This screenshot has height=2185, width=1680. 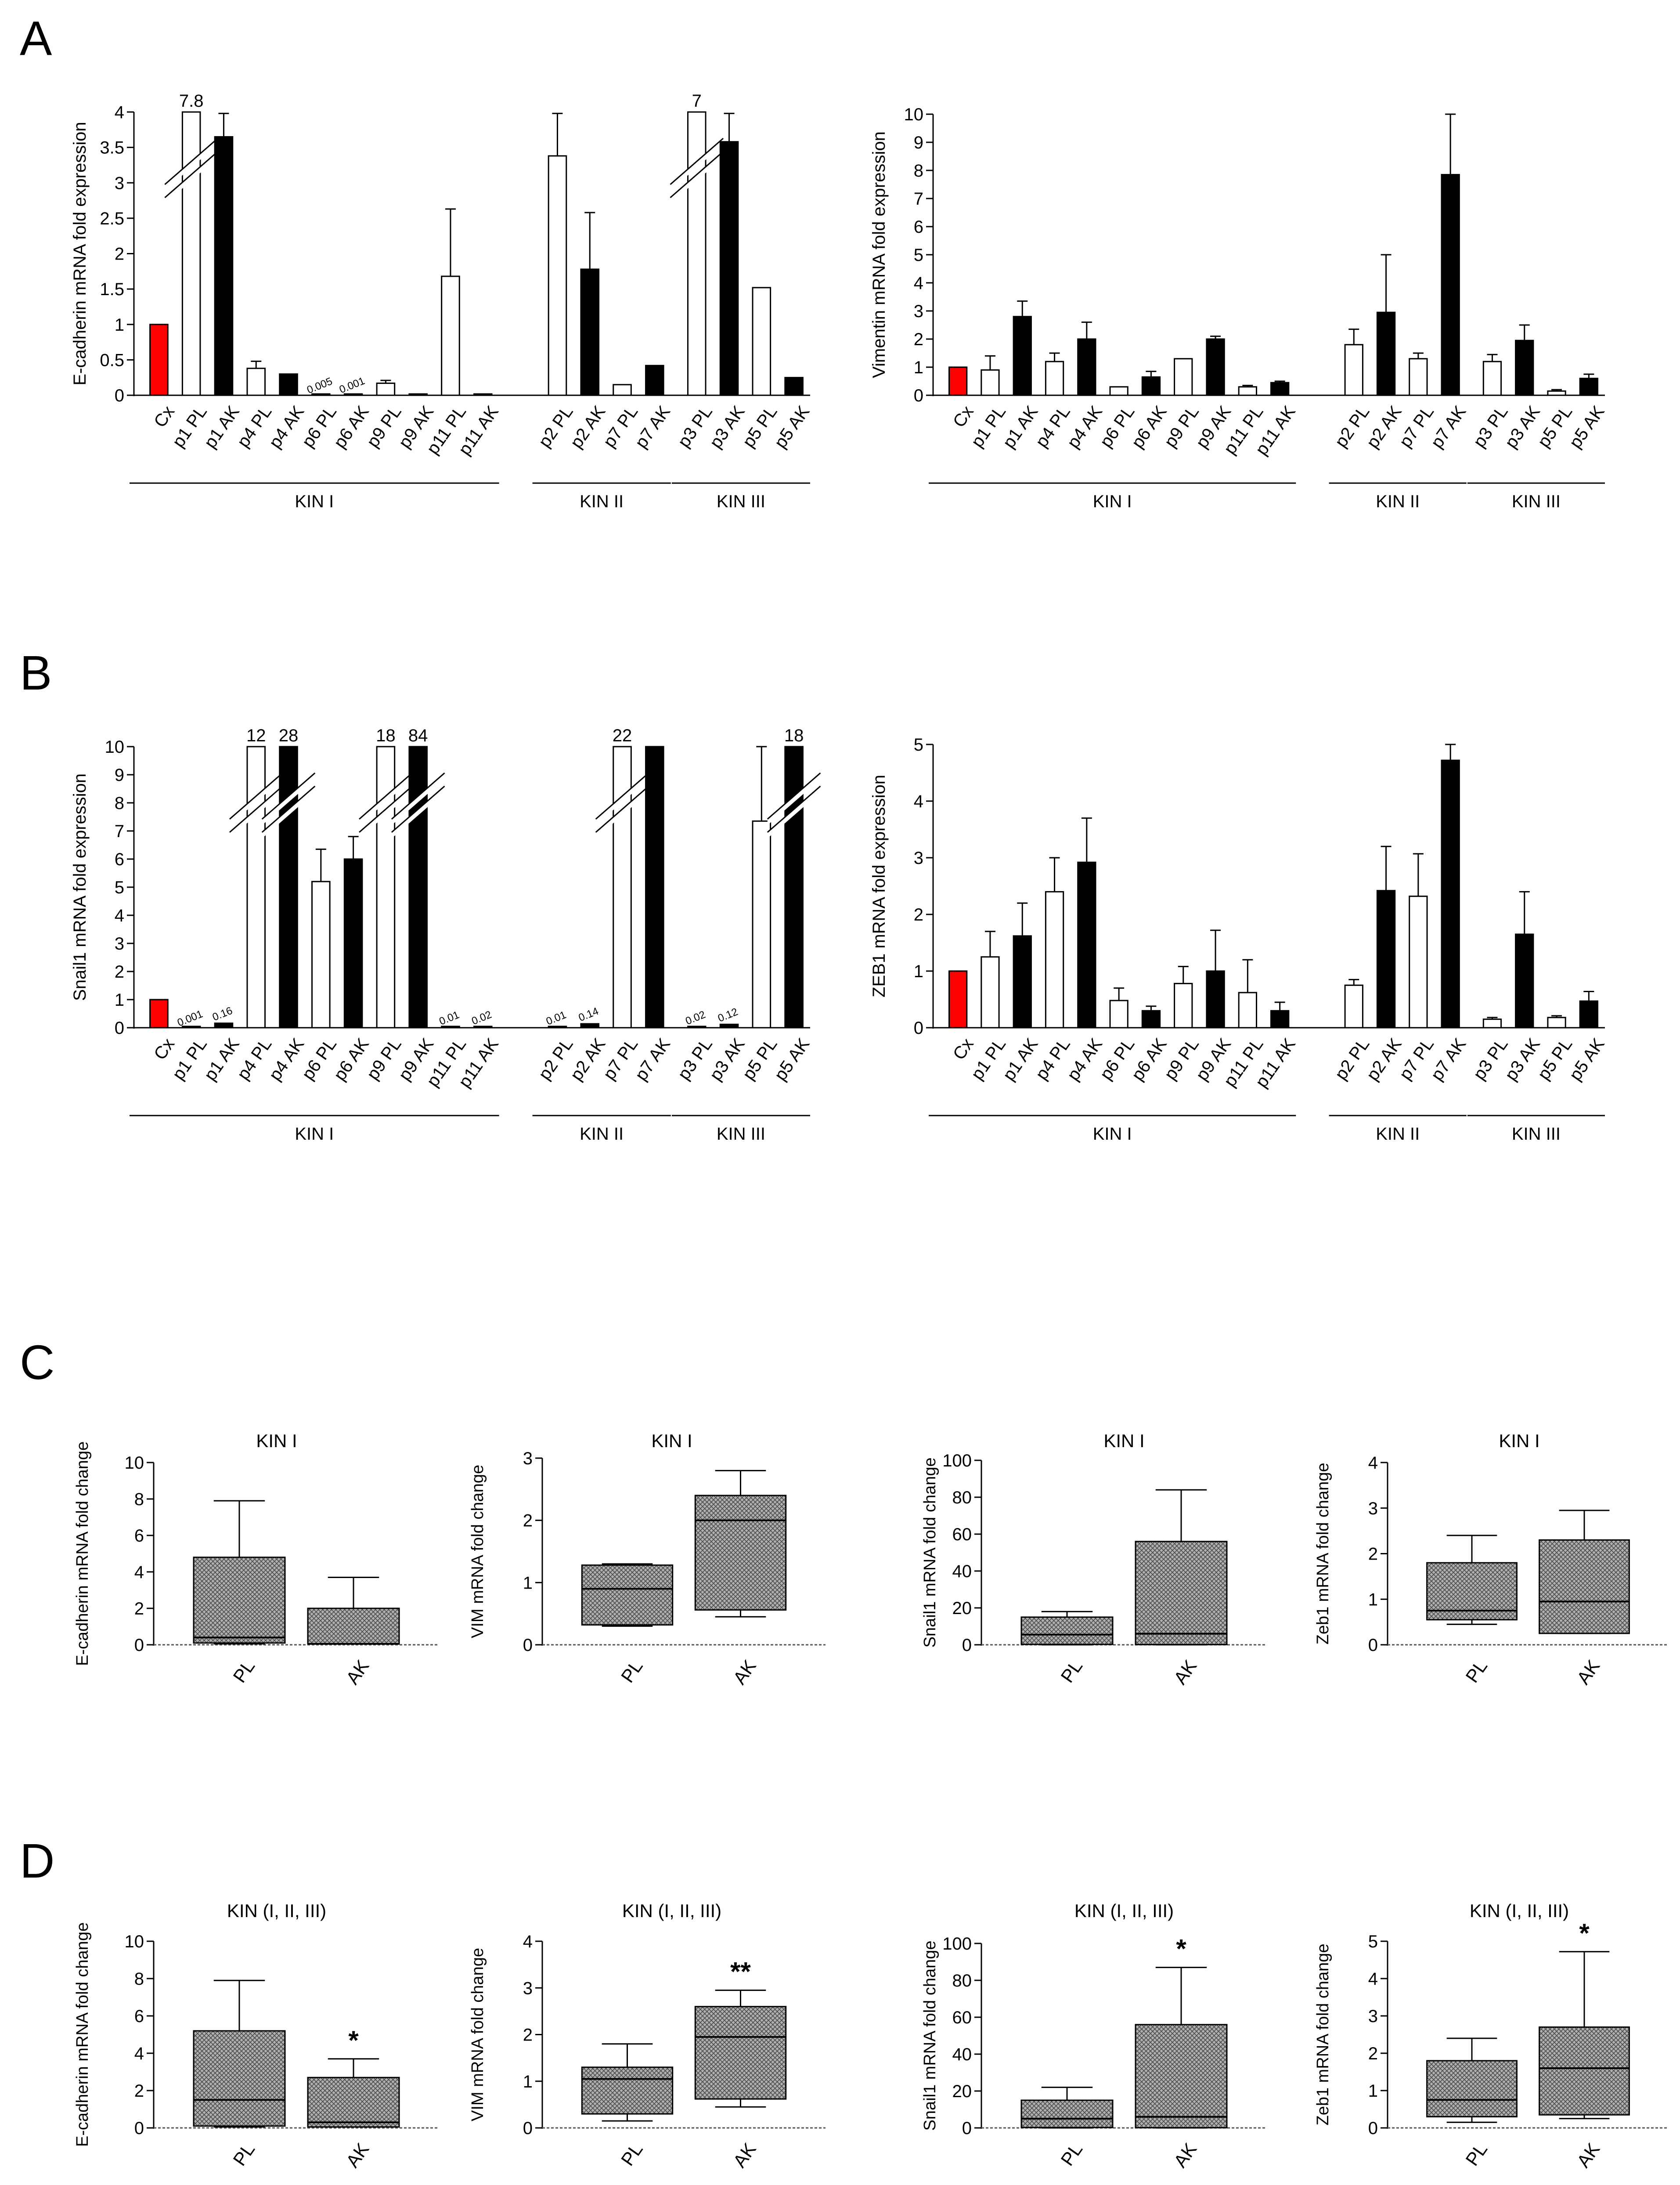 I want to click on y-axis-label: Snail1 mRNA fold change, so click(x=930, y=2036).